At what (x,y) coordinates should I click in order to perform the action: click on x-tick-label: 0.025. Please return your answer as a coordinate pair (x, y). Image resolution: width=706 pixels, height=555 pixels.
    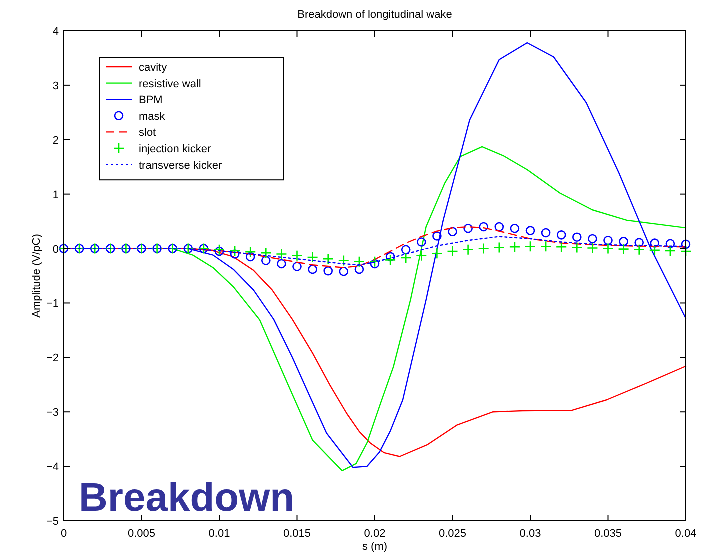
    Looking at the image, I should click on (452, 534).